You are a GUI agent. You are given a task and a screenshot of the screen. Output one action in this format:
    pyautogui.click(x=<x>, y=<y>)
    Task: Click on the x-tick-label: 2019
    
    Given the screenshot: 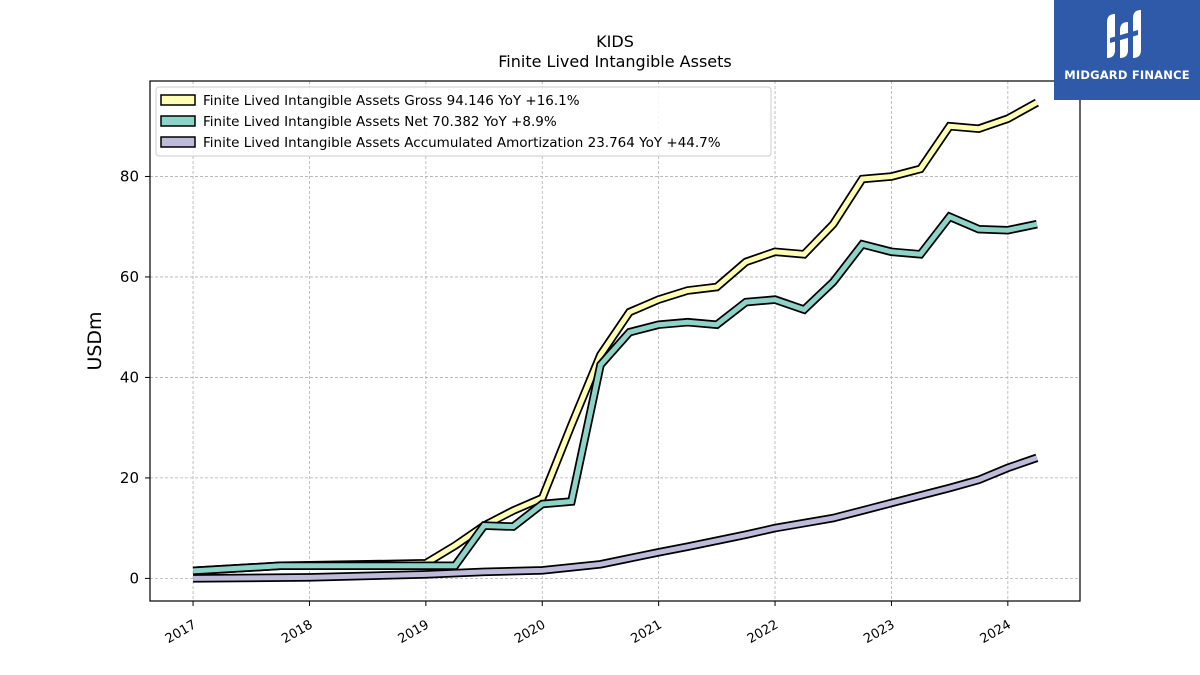 What is the action you would take?
    pyautogui.click(x=414, y=632)
    